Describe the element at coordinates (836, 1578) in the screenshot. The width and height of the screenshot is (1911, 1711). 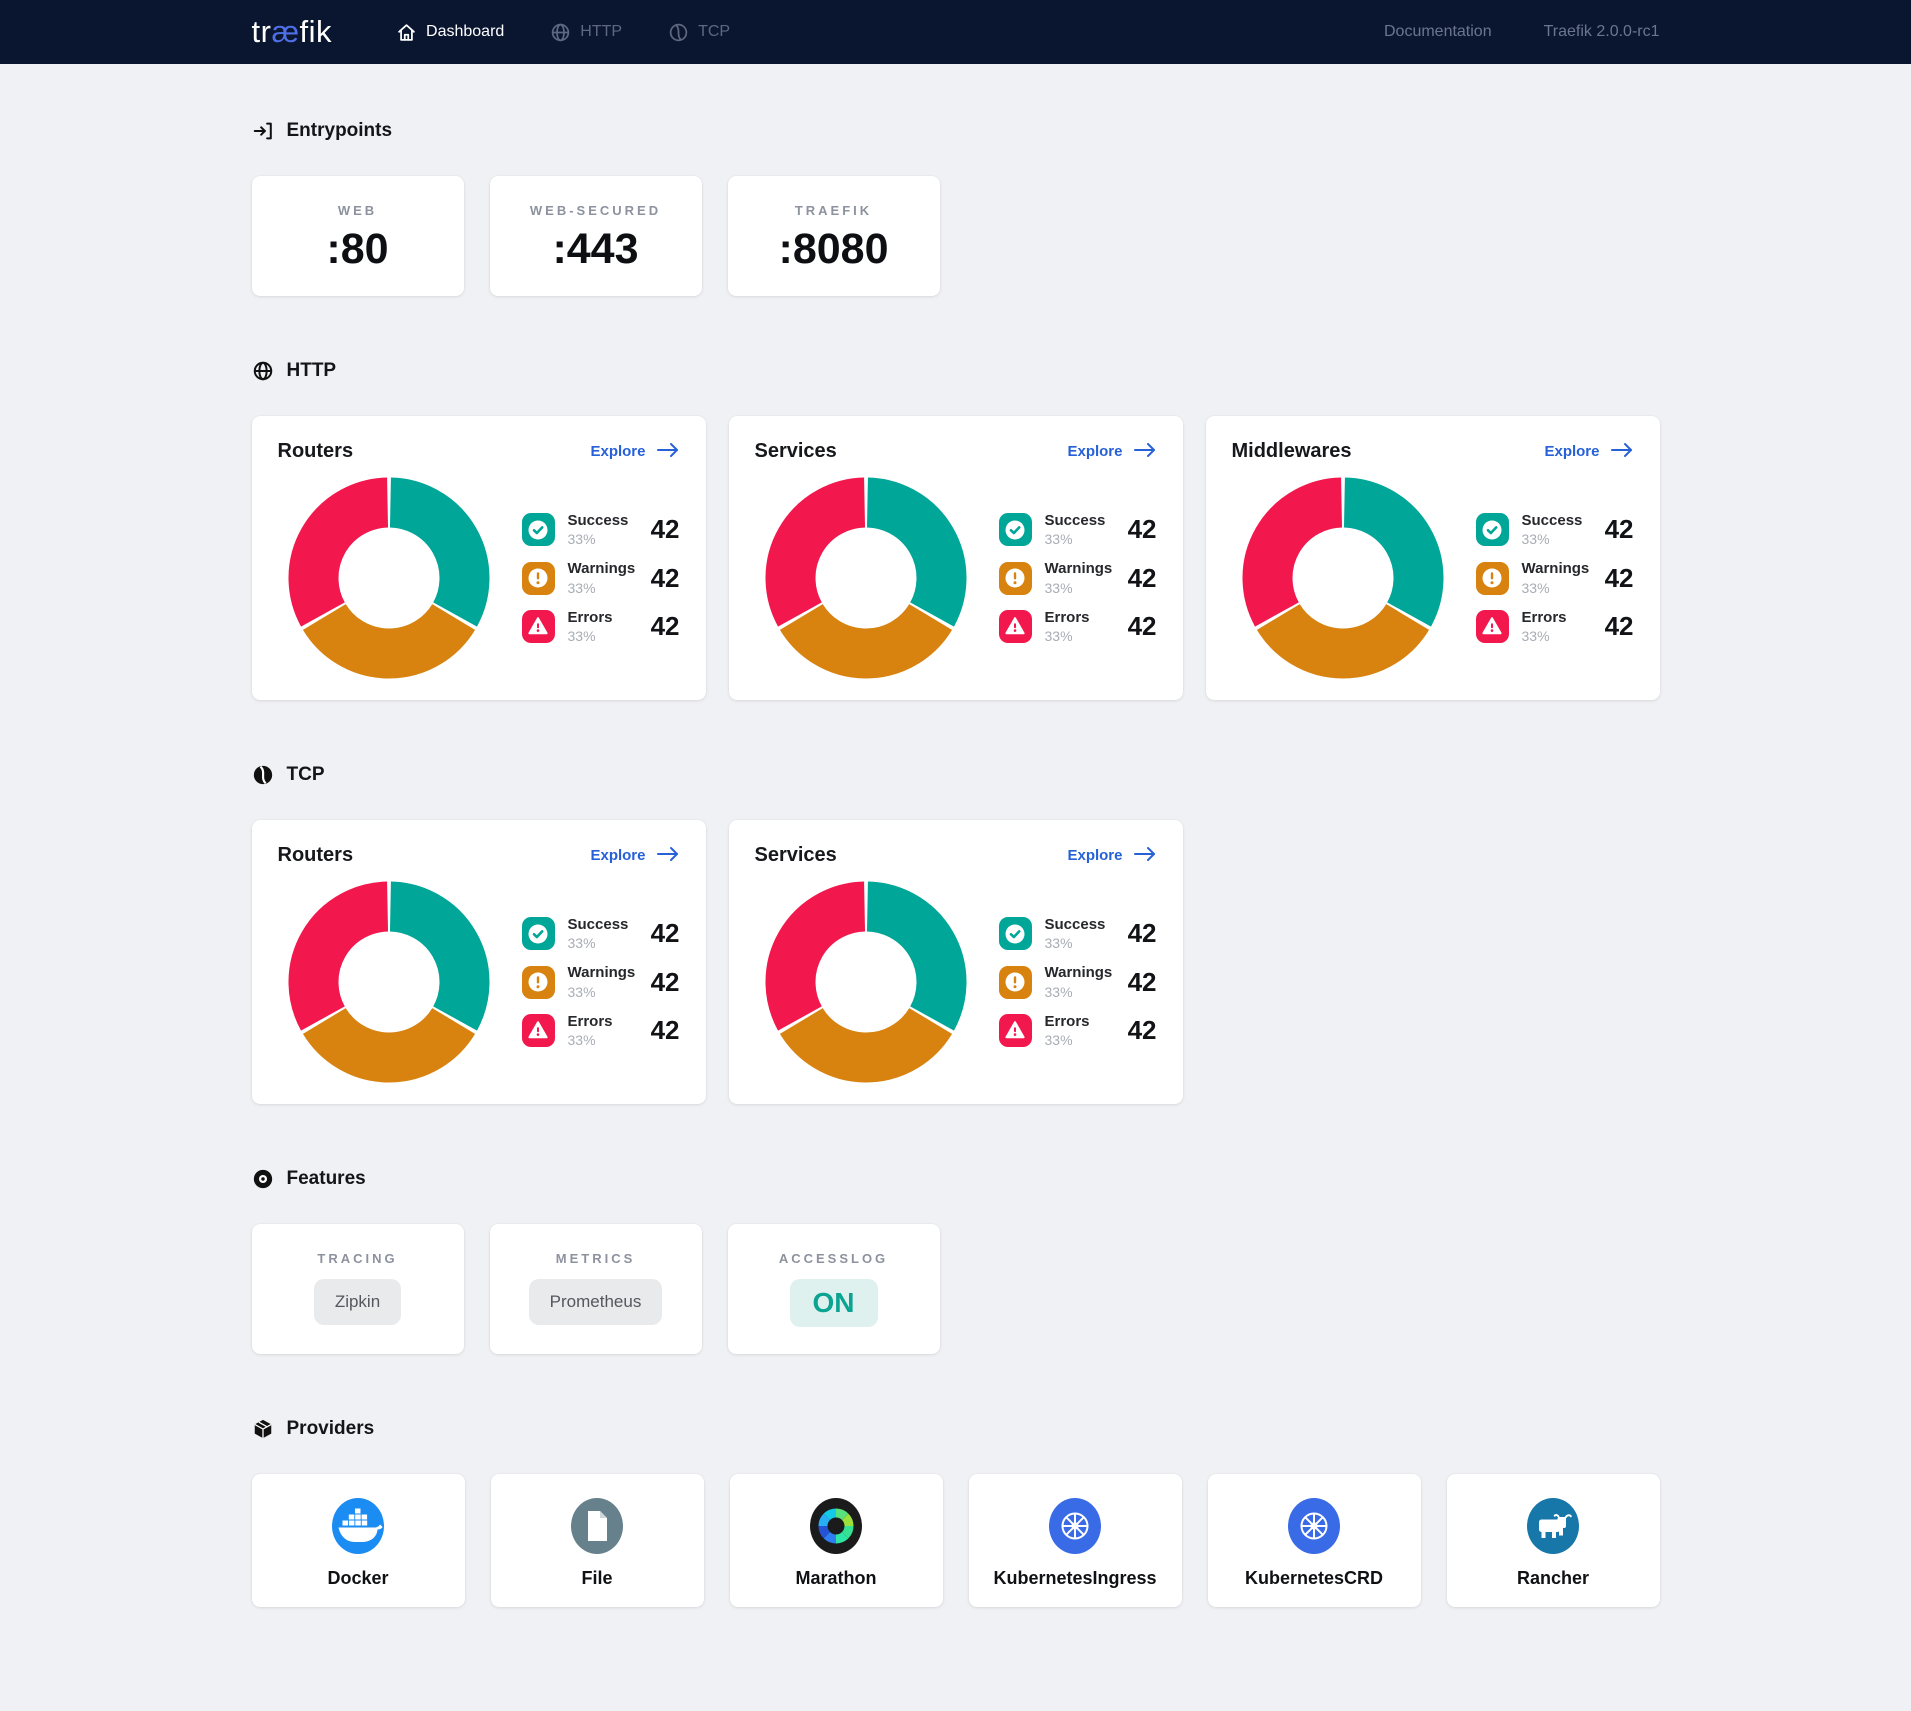
I see `provider-name: Marathon` at that location.